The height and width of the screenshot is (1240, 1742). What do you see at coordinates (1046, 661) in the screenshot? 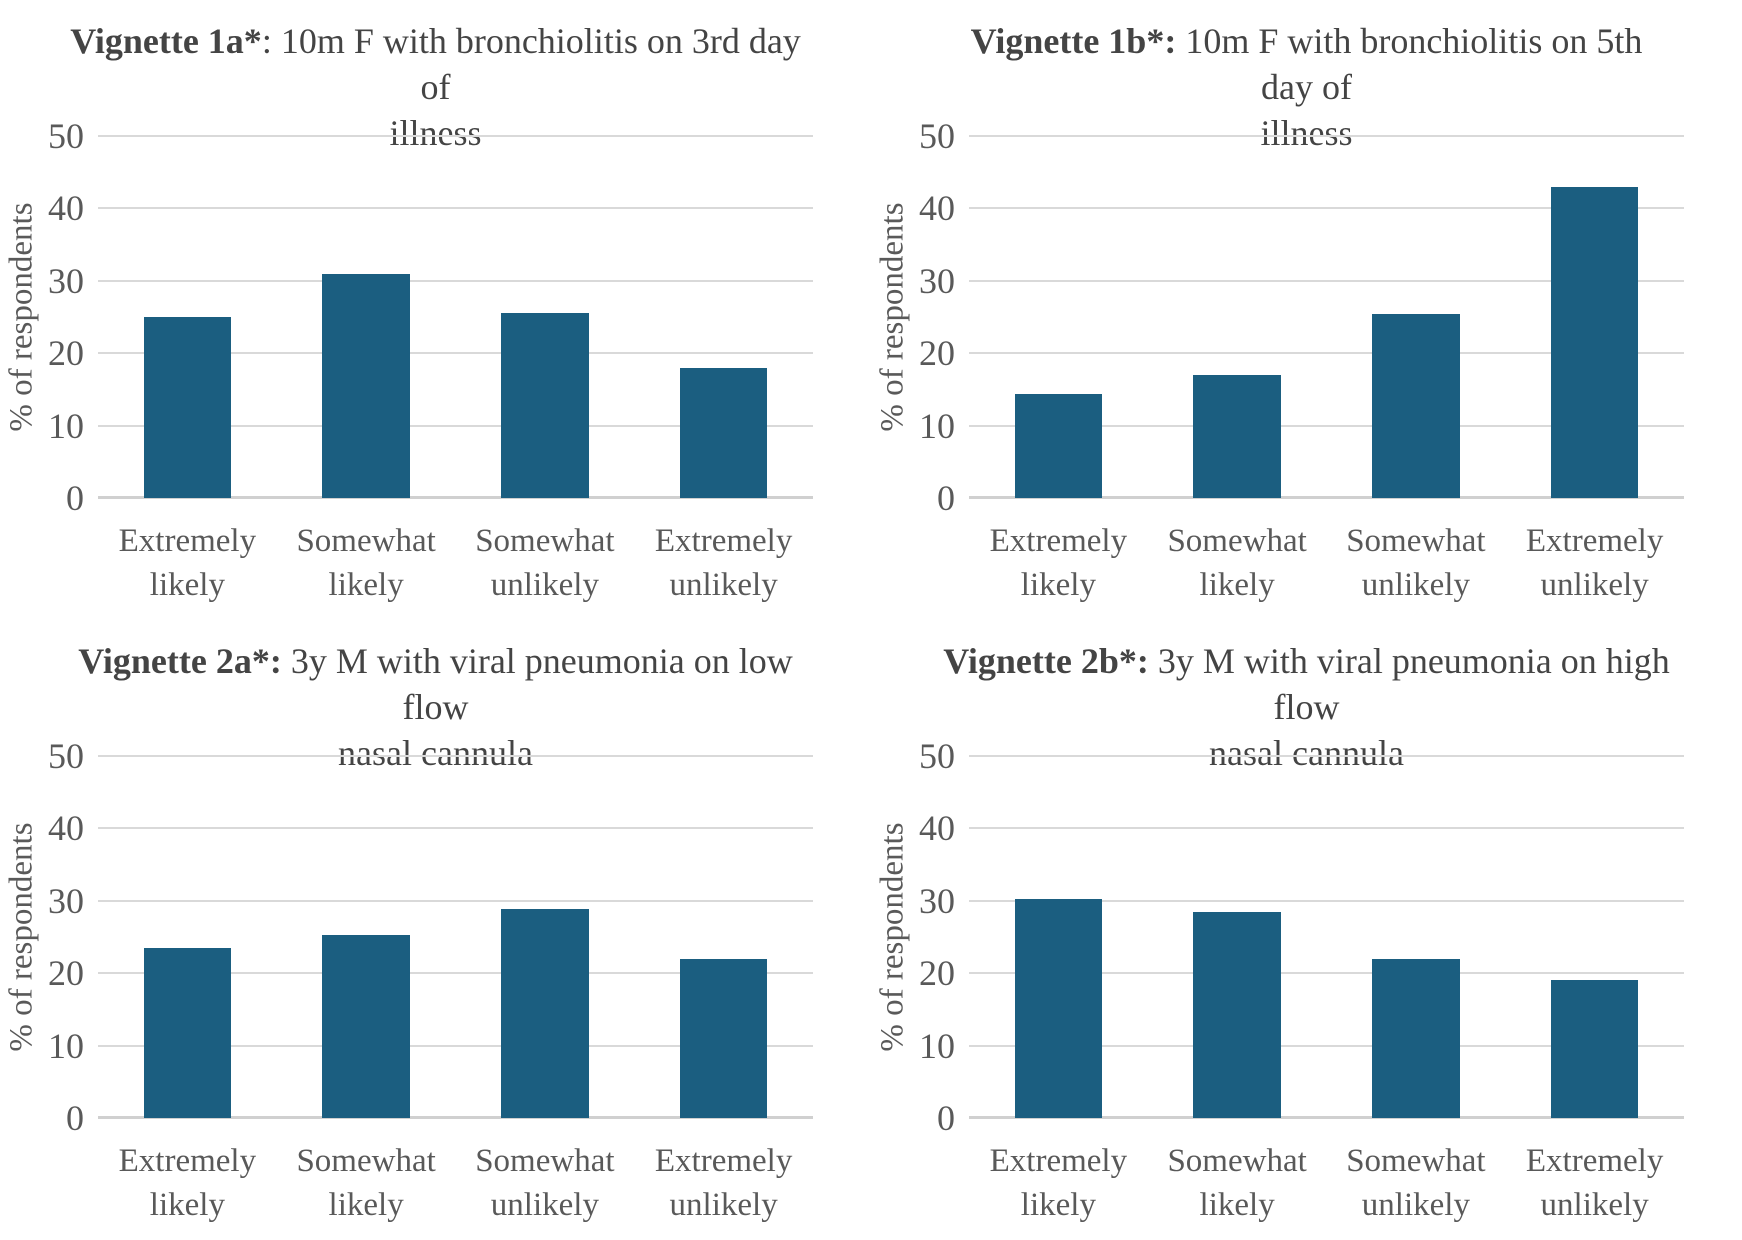
I see `chart-title-bold: Vignette 2b*:` at bounding box center [1046, 661].